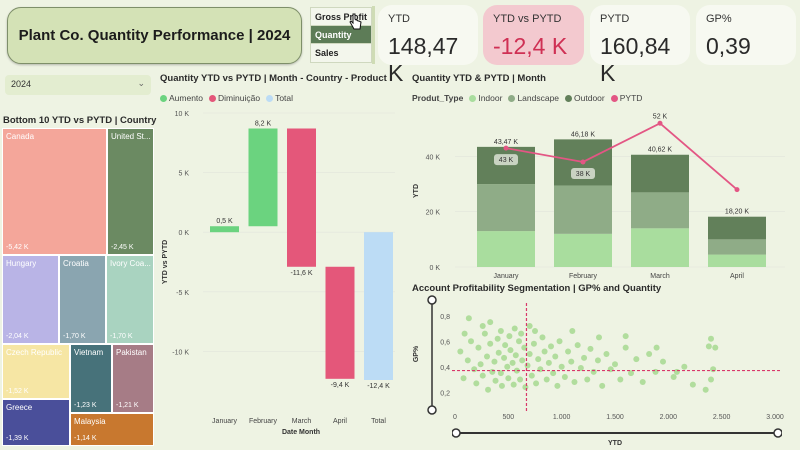 The width and height of the screenshot is (800, 450). I want to click on treemap-tile: Vietnam -1,23 K, so click(91, 378).